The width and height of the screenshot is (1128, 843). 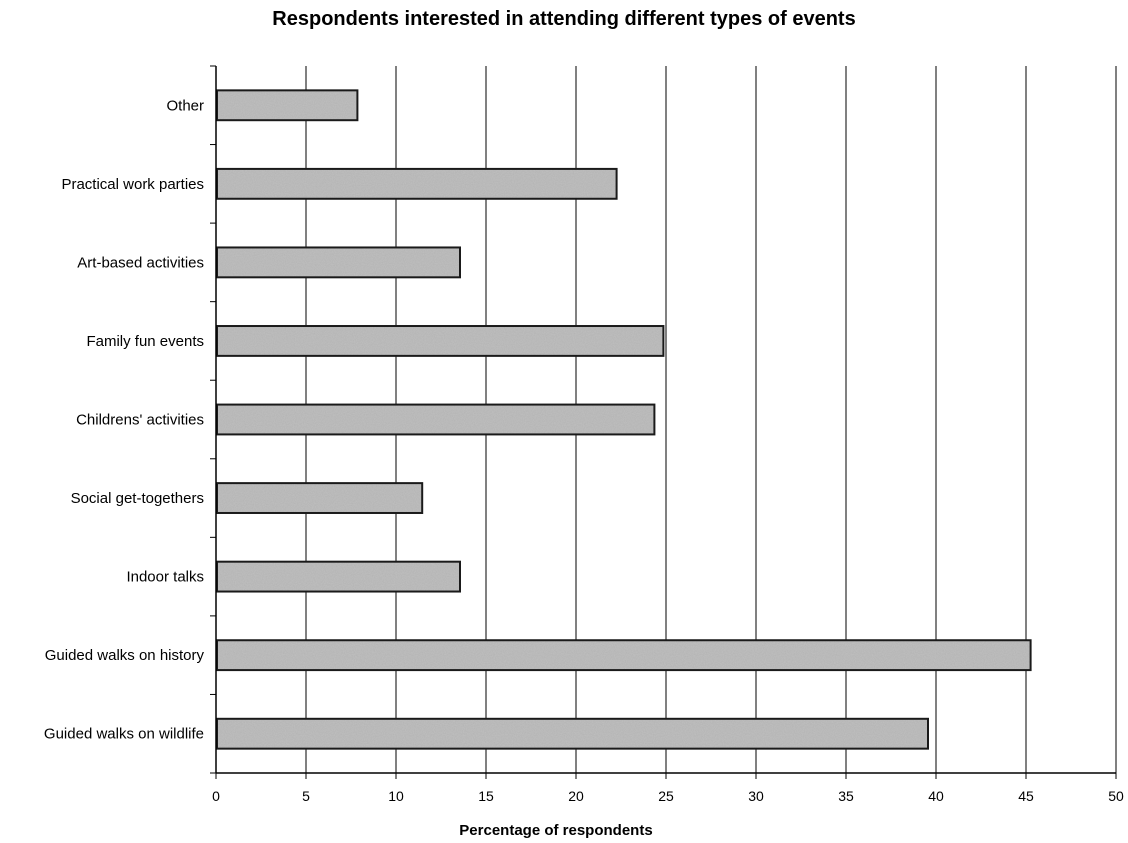 I want to click on category-label: Childrens' activities, so click(x=140, y=420).